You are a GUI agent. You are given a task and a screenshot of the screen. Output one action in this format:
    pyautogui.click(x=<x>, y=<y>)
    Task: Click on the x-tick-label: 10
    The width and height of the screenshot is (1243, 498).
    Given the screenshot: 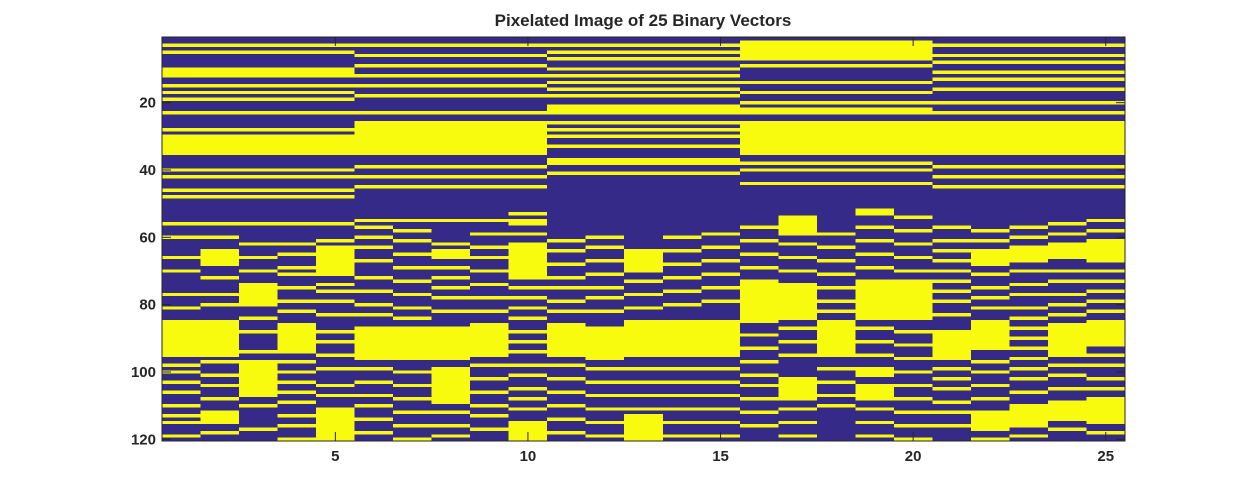 What is the action you would take?
    pyautogui.click(x=528, y=456)
    